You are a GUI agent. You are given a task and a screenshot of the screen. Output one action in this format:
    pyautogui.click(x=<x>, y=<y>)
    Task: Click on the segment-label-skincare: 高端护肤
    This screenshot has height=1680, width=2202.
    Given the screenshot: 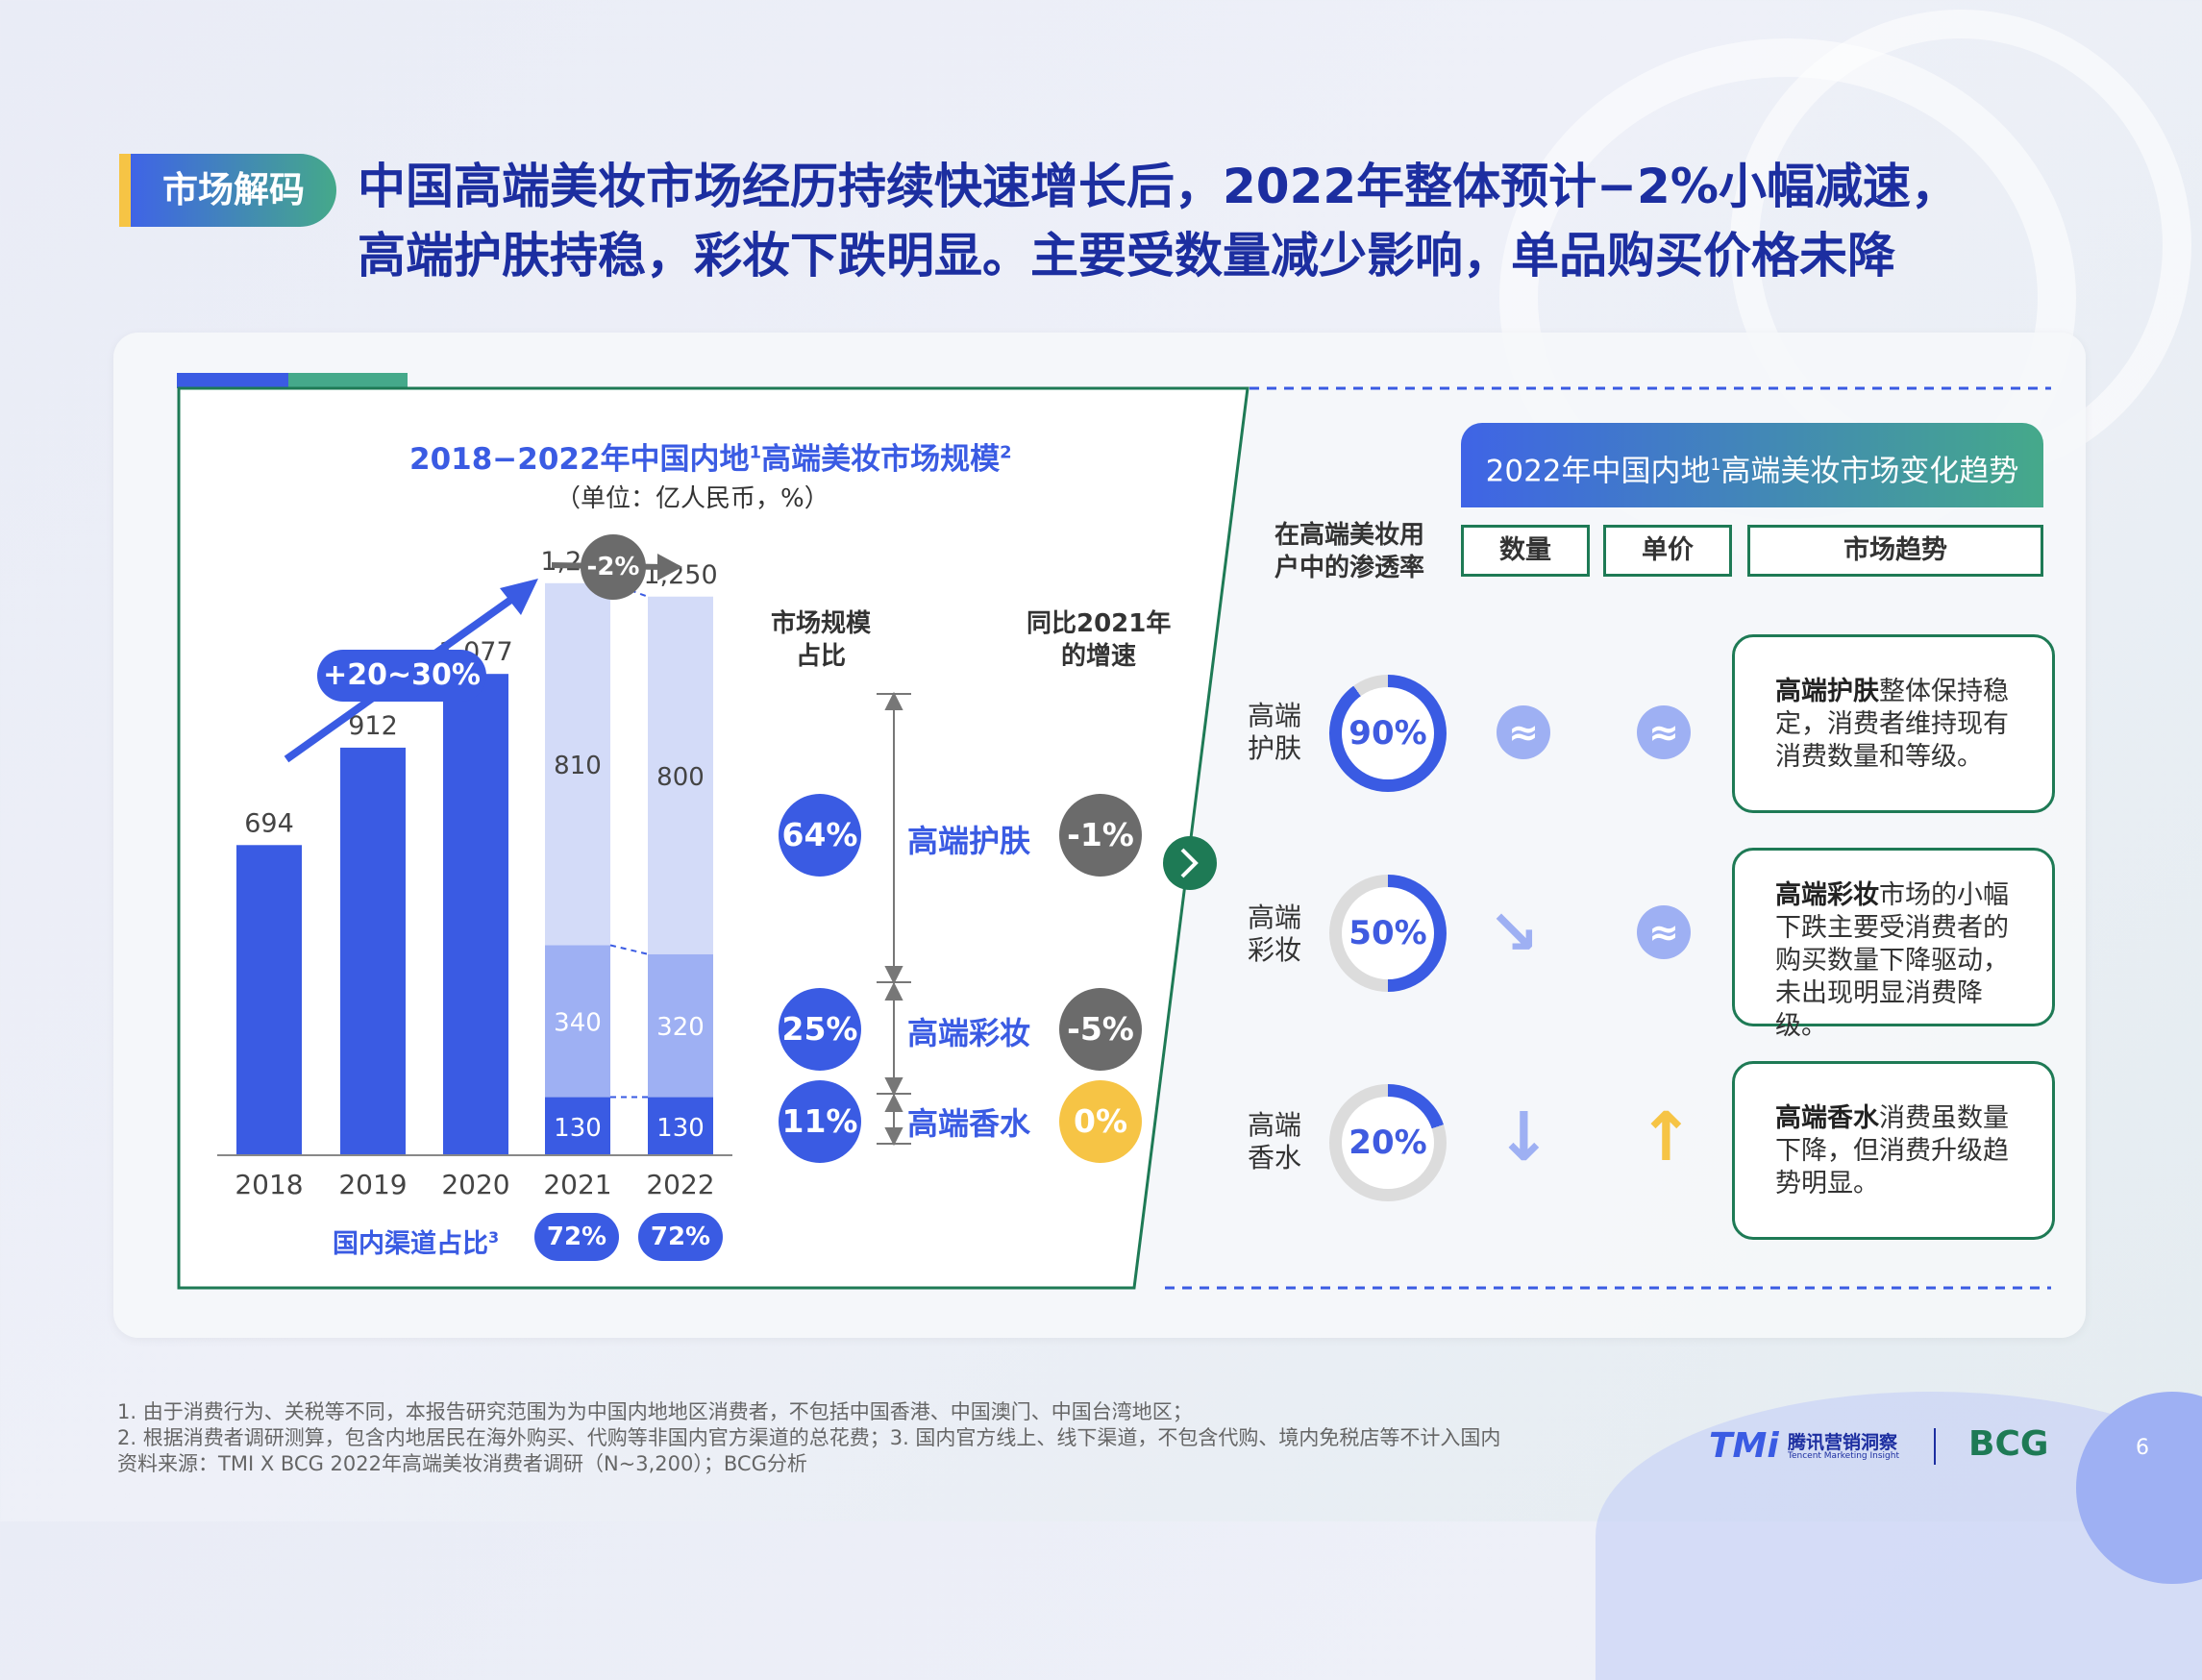 What is the action you would take?
    pyautogui.click(x=969, y=841)
    